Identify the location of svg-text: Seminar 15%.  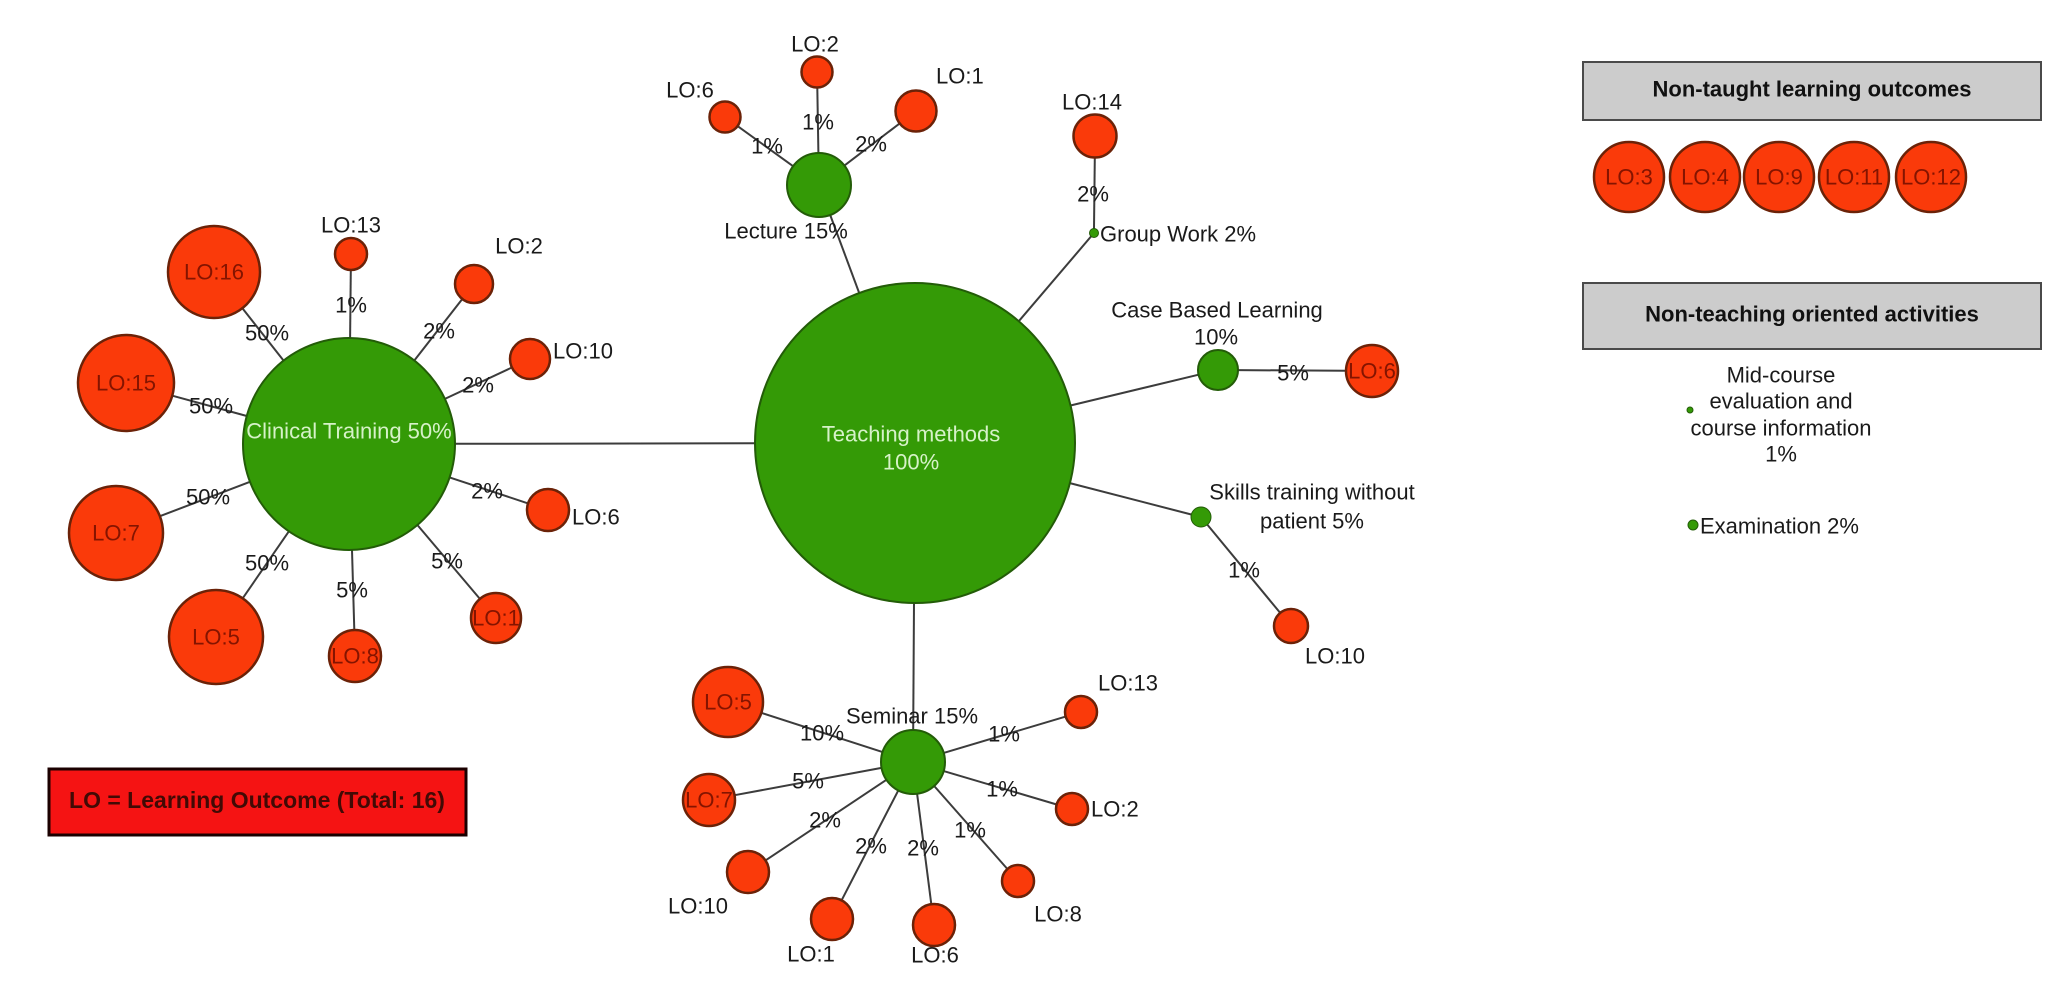
(912, 716).